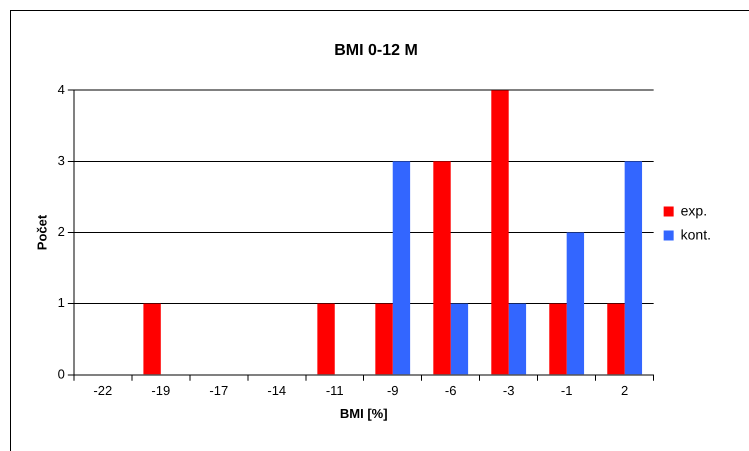 Image resolution: width=749 pixels, height=451 pixels. I want to click on legend-label: kont., so click(696, 234).